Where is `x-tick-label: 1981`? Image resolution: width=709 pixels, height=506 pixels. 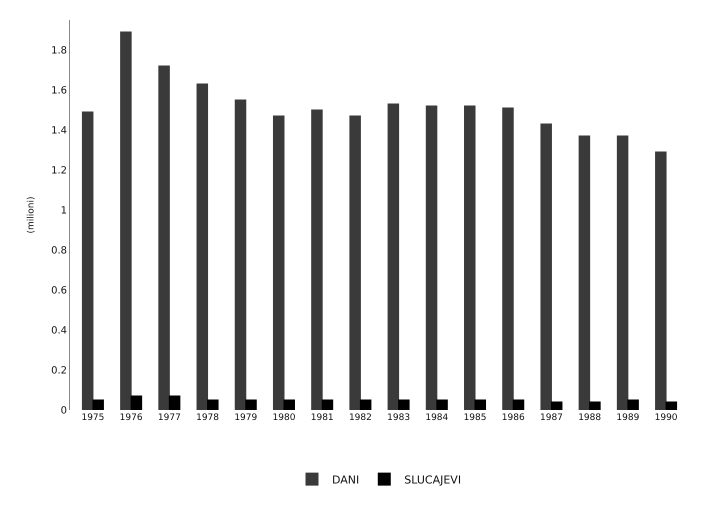 x-tick-label: 1981 is located at coordinates (322, 418).